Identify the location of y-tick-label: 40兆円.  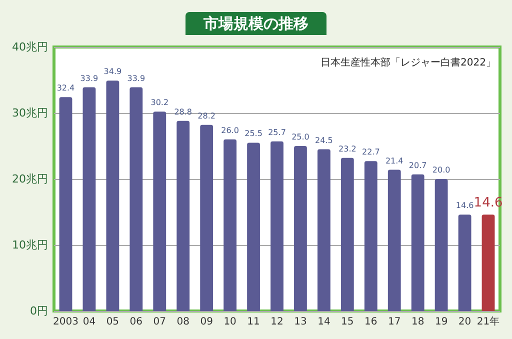
(30, 47).